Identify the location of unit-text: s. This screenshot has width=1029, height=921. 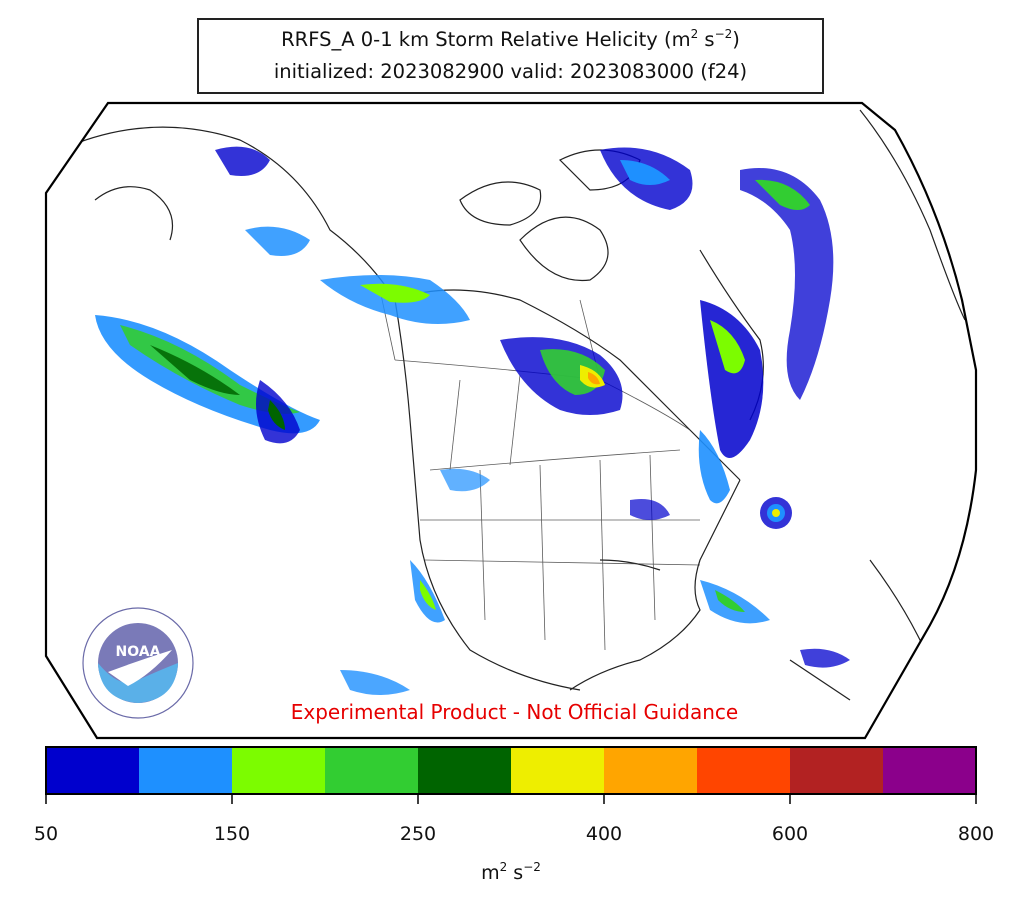
(515, 873).